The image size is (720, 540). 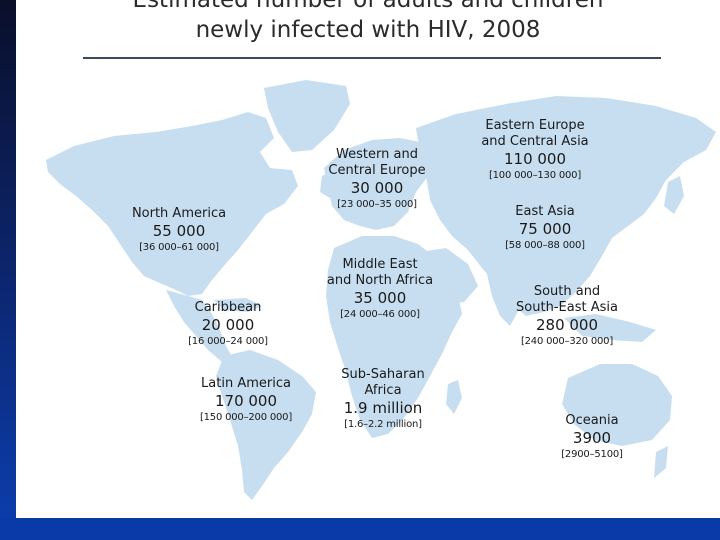 I want to click on title-divider, so click(x=372, y=58).